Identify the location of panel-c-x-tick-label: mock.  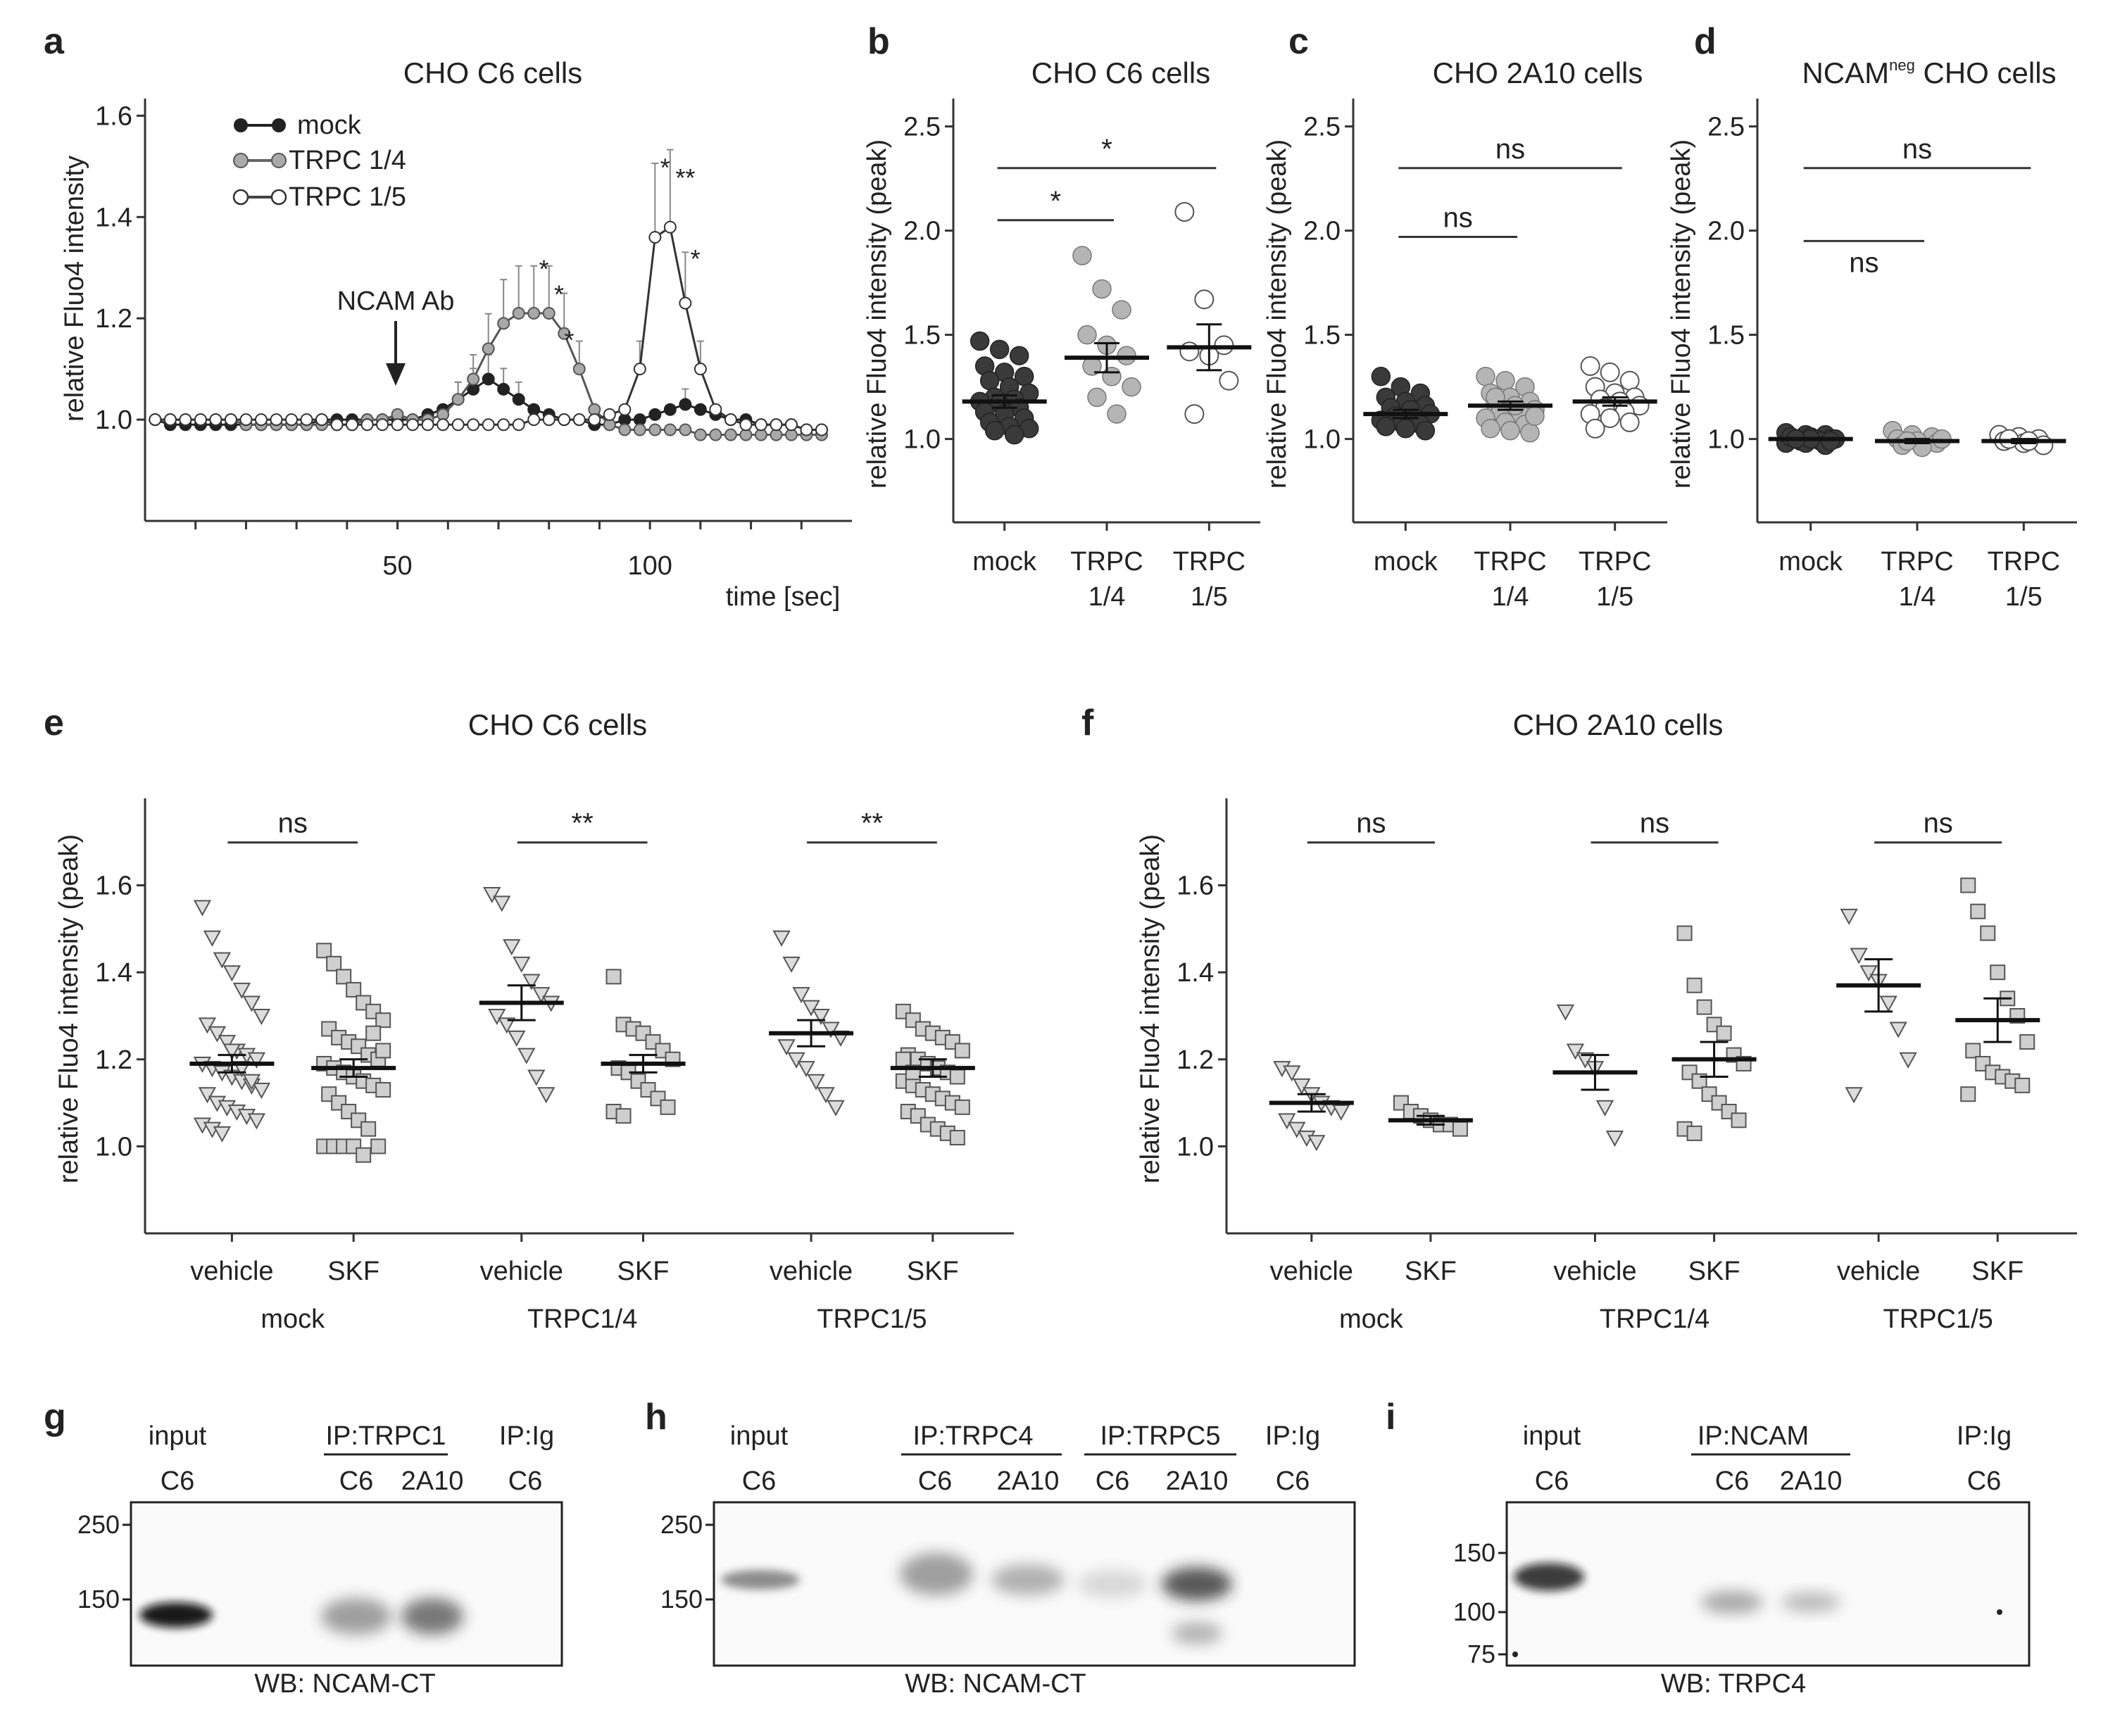
(1406, 562).